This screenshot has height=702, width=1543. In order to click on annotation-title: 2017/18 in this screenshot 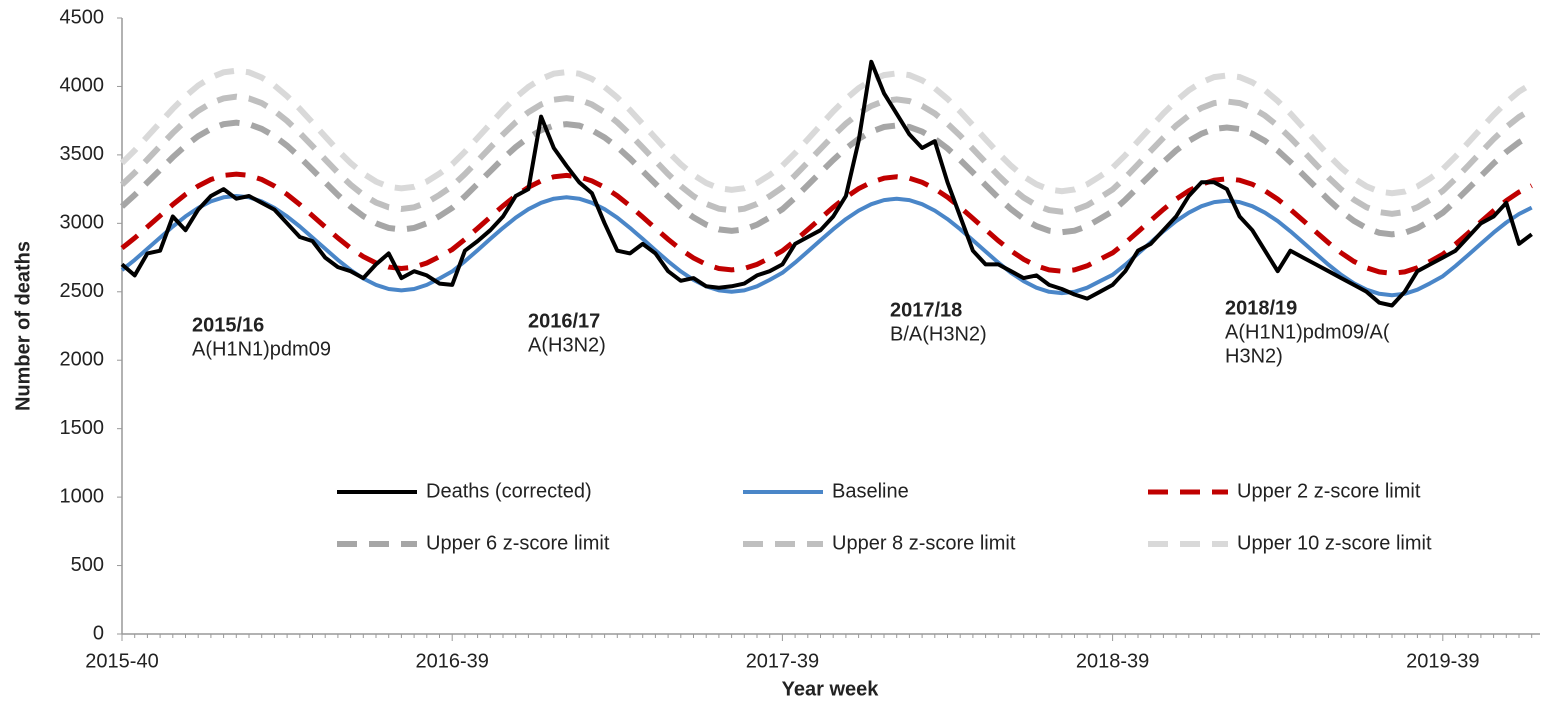, I will do `click(926, 310)`.